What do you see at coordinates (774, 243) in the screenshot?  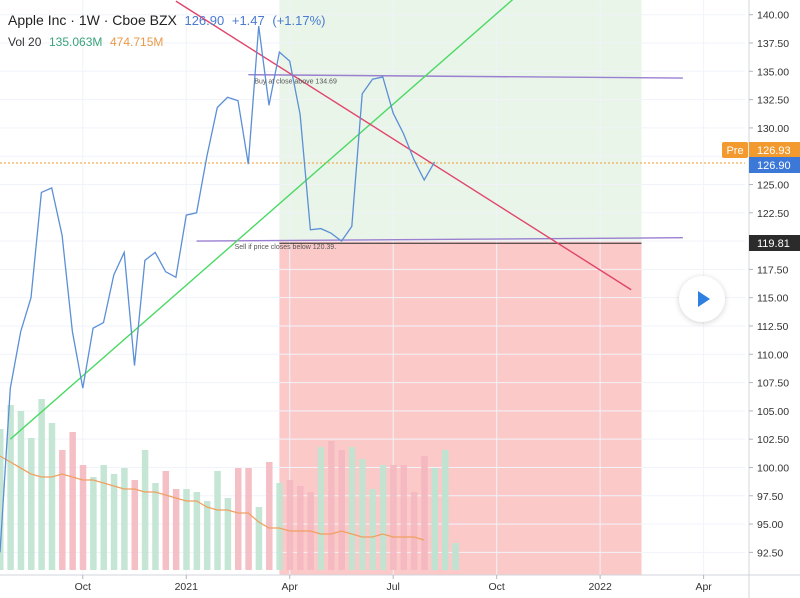 I see `stop-tag-bg` at bounding box center [774, 243].